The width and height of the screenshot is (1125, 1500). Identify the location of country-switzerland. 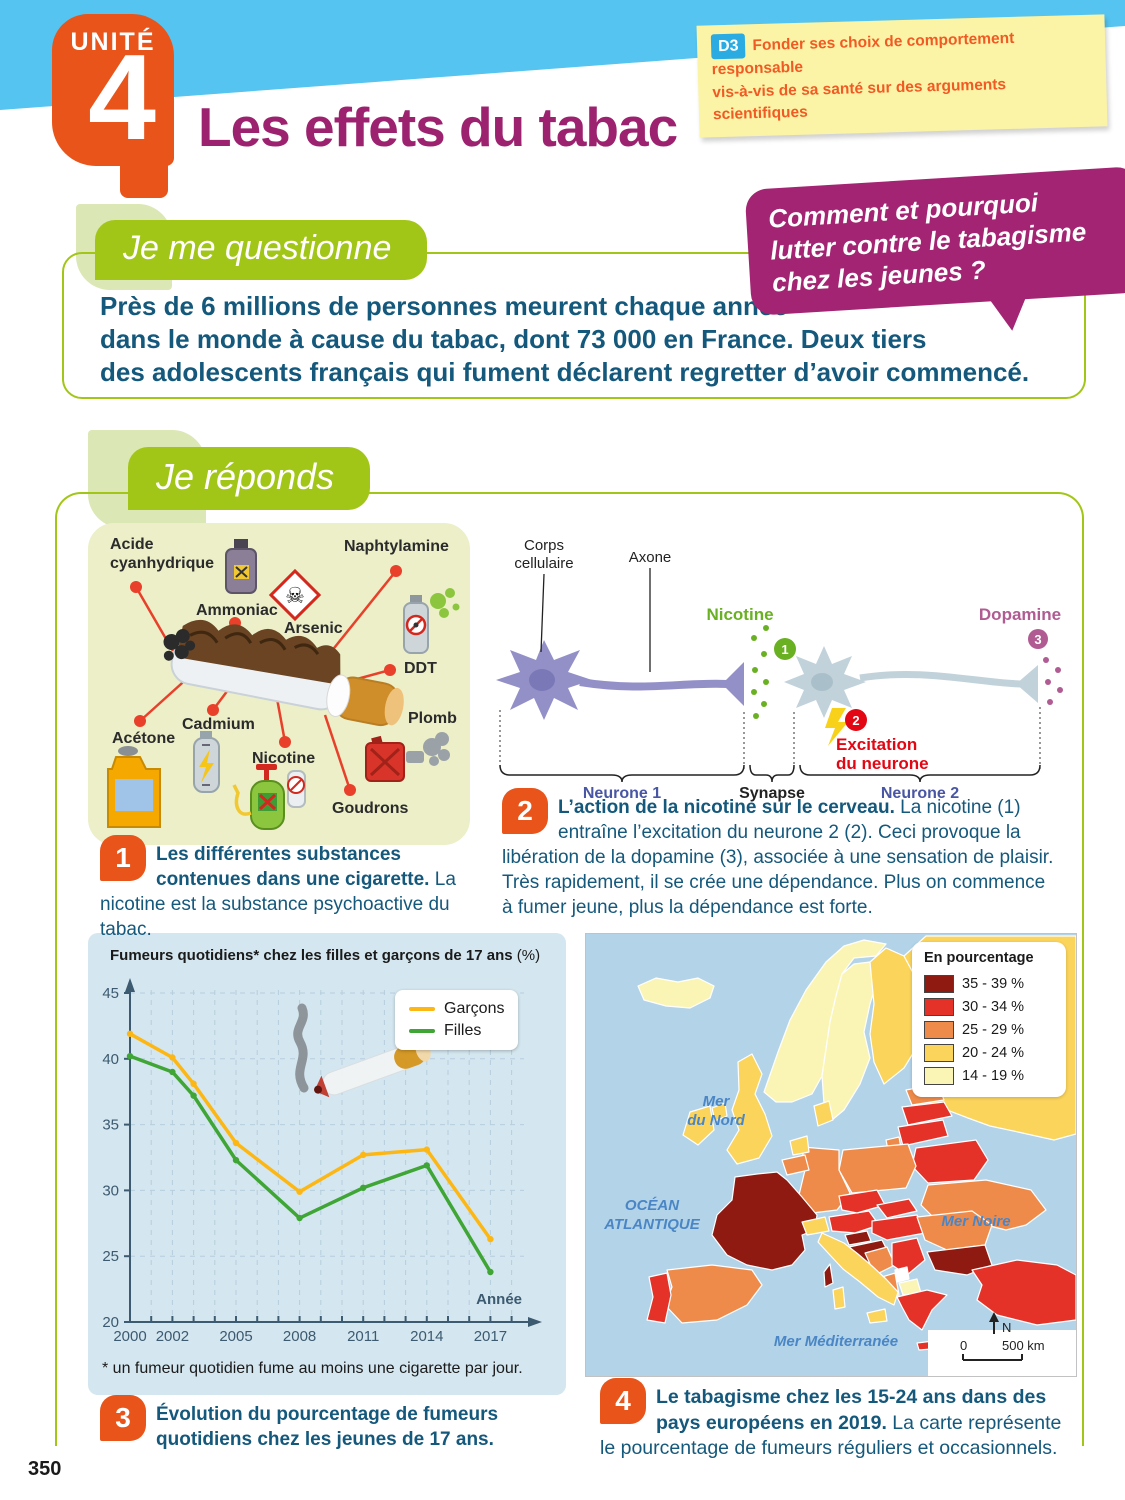
(815, 1226).